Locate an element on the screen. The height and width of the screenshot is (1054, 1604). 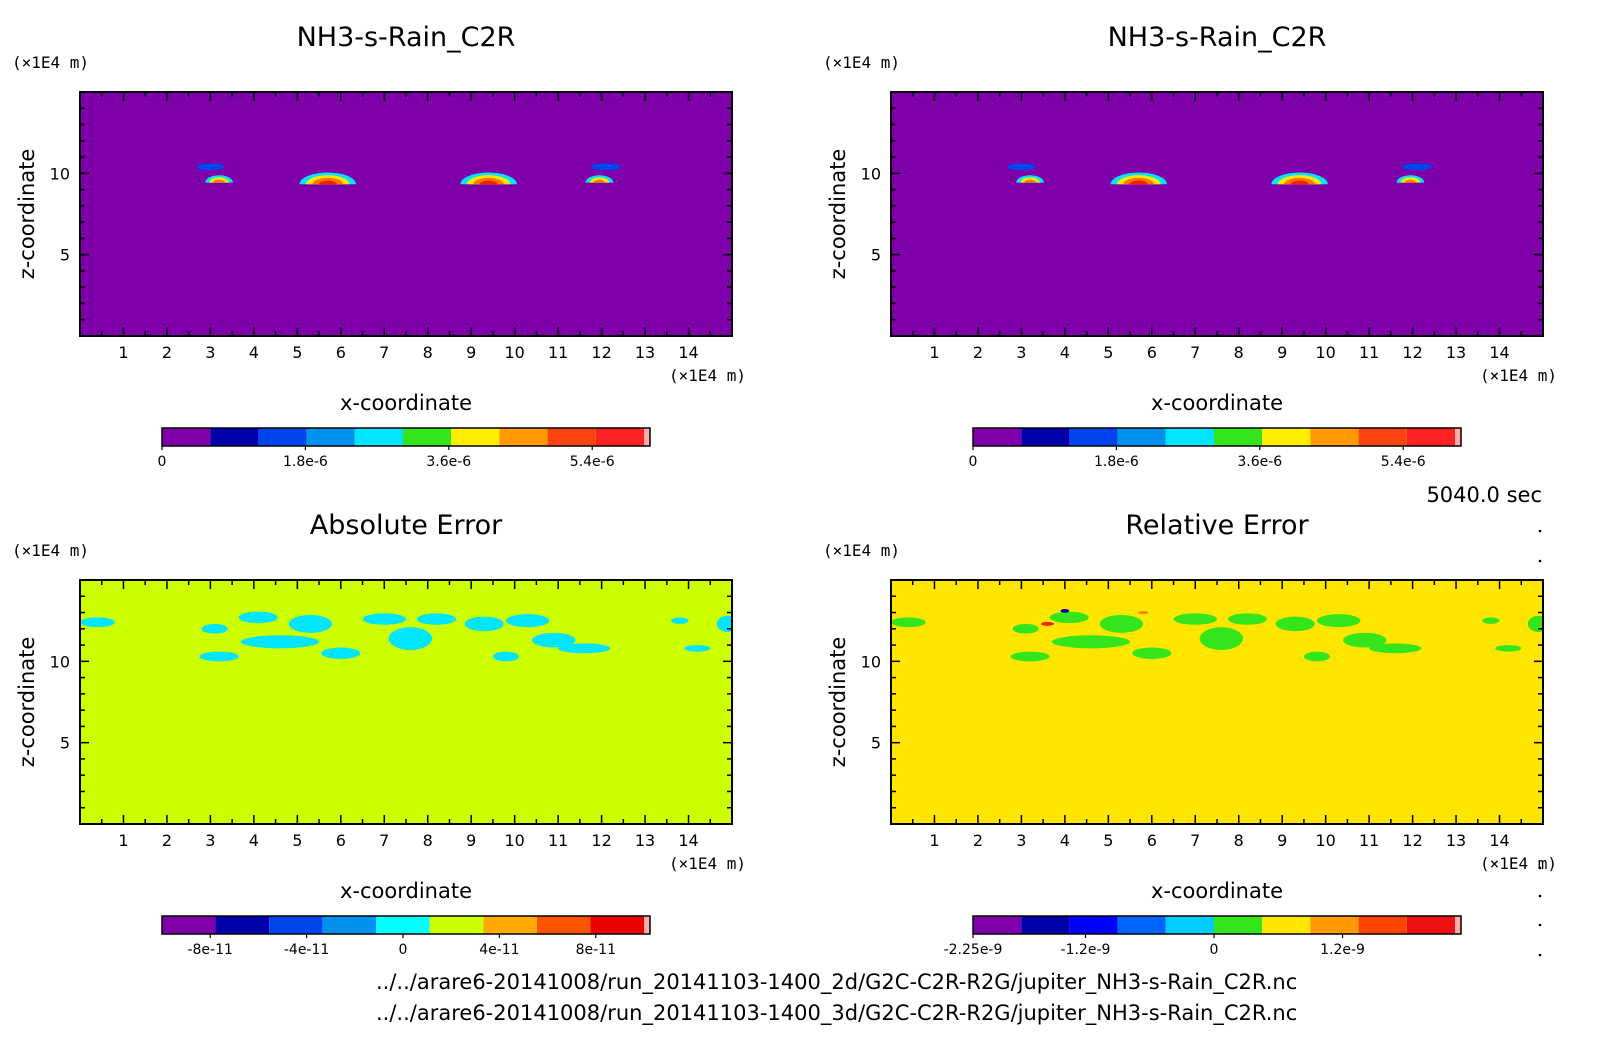
x-unit-label: (×1E4 m) is located at coordinates (707, 863).